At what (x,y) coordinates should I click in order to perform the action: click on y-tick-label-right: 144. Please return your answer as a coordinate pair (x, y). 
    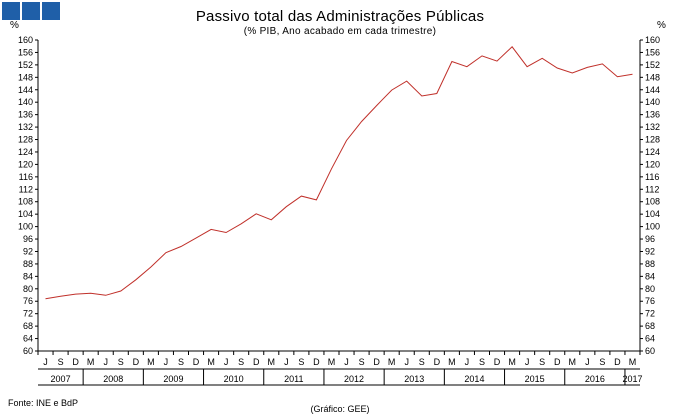
    Looking at the image, I should click on (652, 90).